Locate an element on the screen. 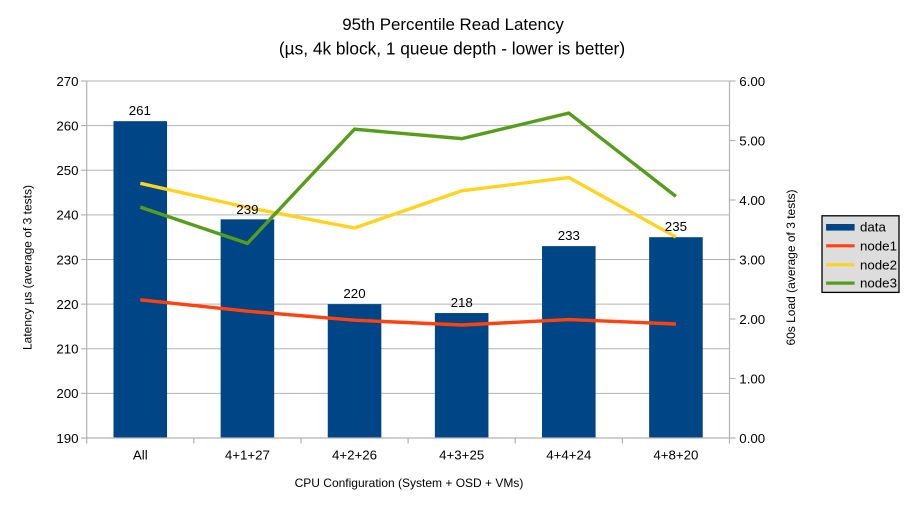  svg-text: 2.00 is located at coordinates (752, 319).